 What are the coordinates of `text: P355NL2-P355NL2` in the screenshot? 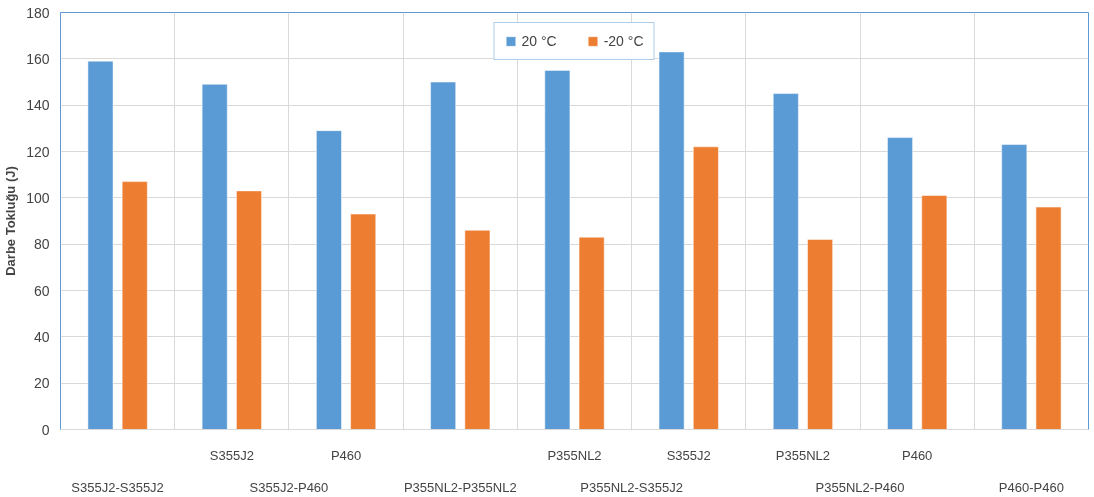 It's located at (460, 487).